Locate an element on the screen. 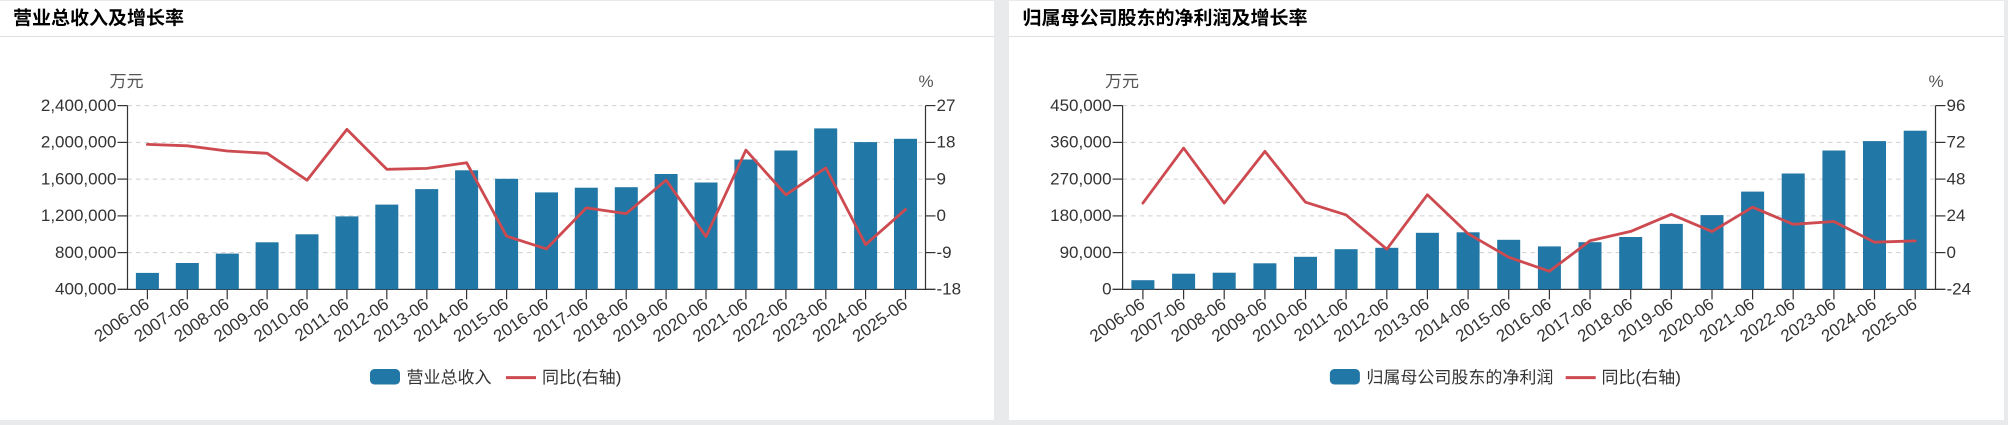  svg-text: 90,000 is located at coordinates (1086, 252).